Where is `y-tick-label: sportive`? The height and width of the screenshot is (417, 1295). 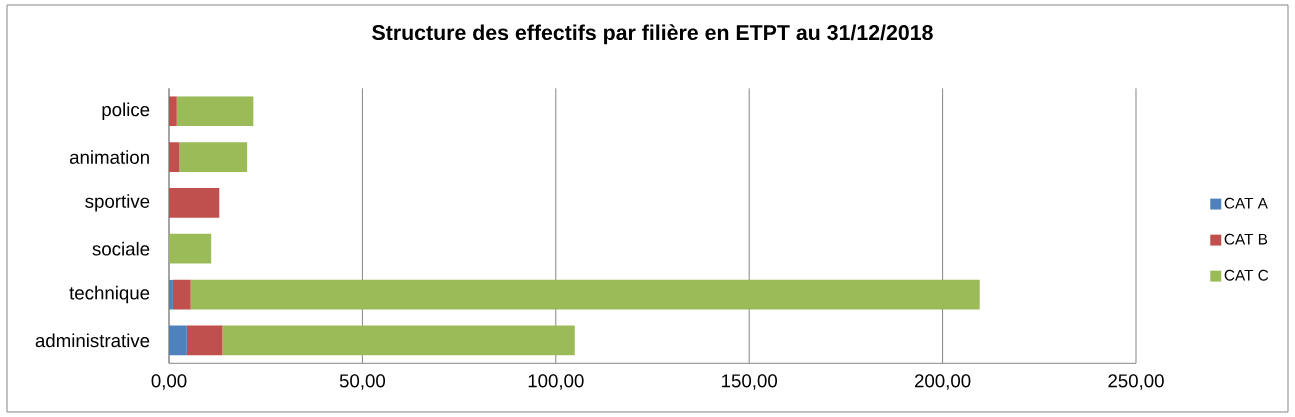
y-tick-label: sportive is located at coordinates (117, 203).